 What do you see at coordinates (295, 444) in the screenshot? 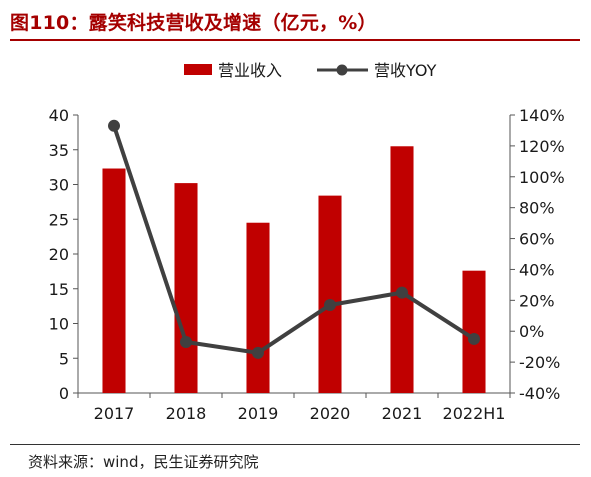
I see `source-divider` at bounding box center [295, 444].